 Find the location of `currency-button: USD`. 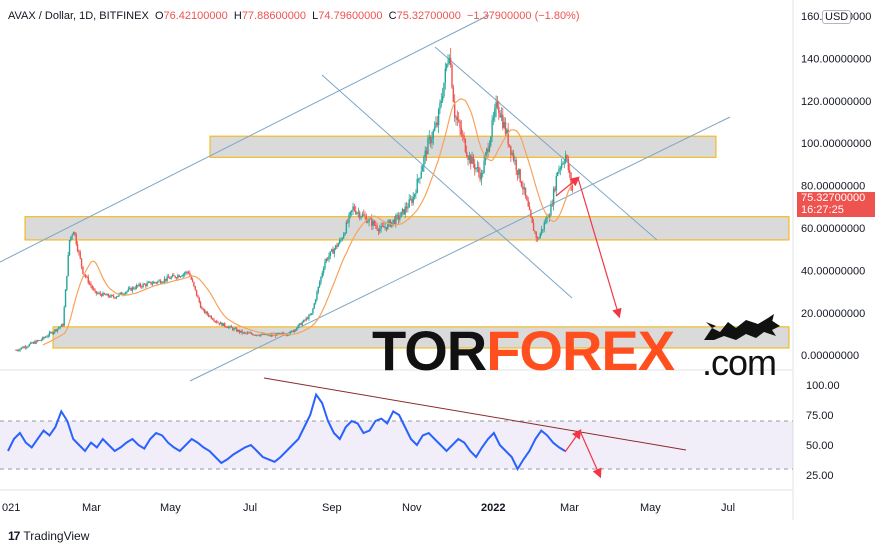

currency-button: USD is located at coordinates (837, 17).